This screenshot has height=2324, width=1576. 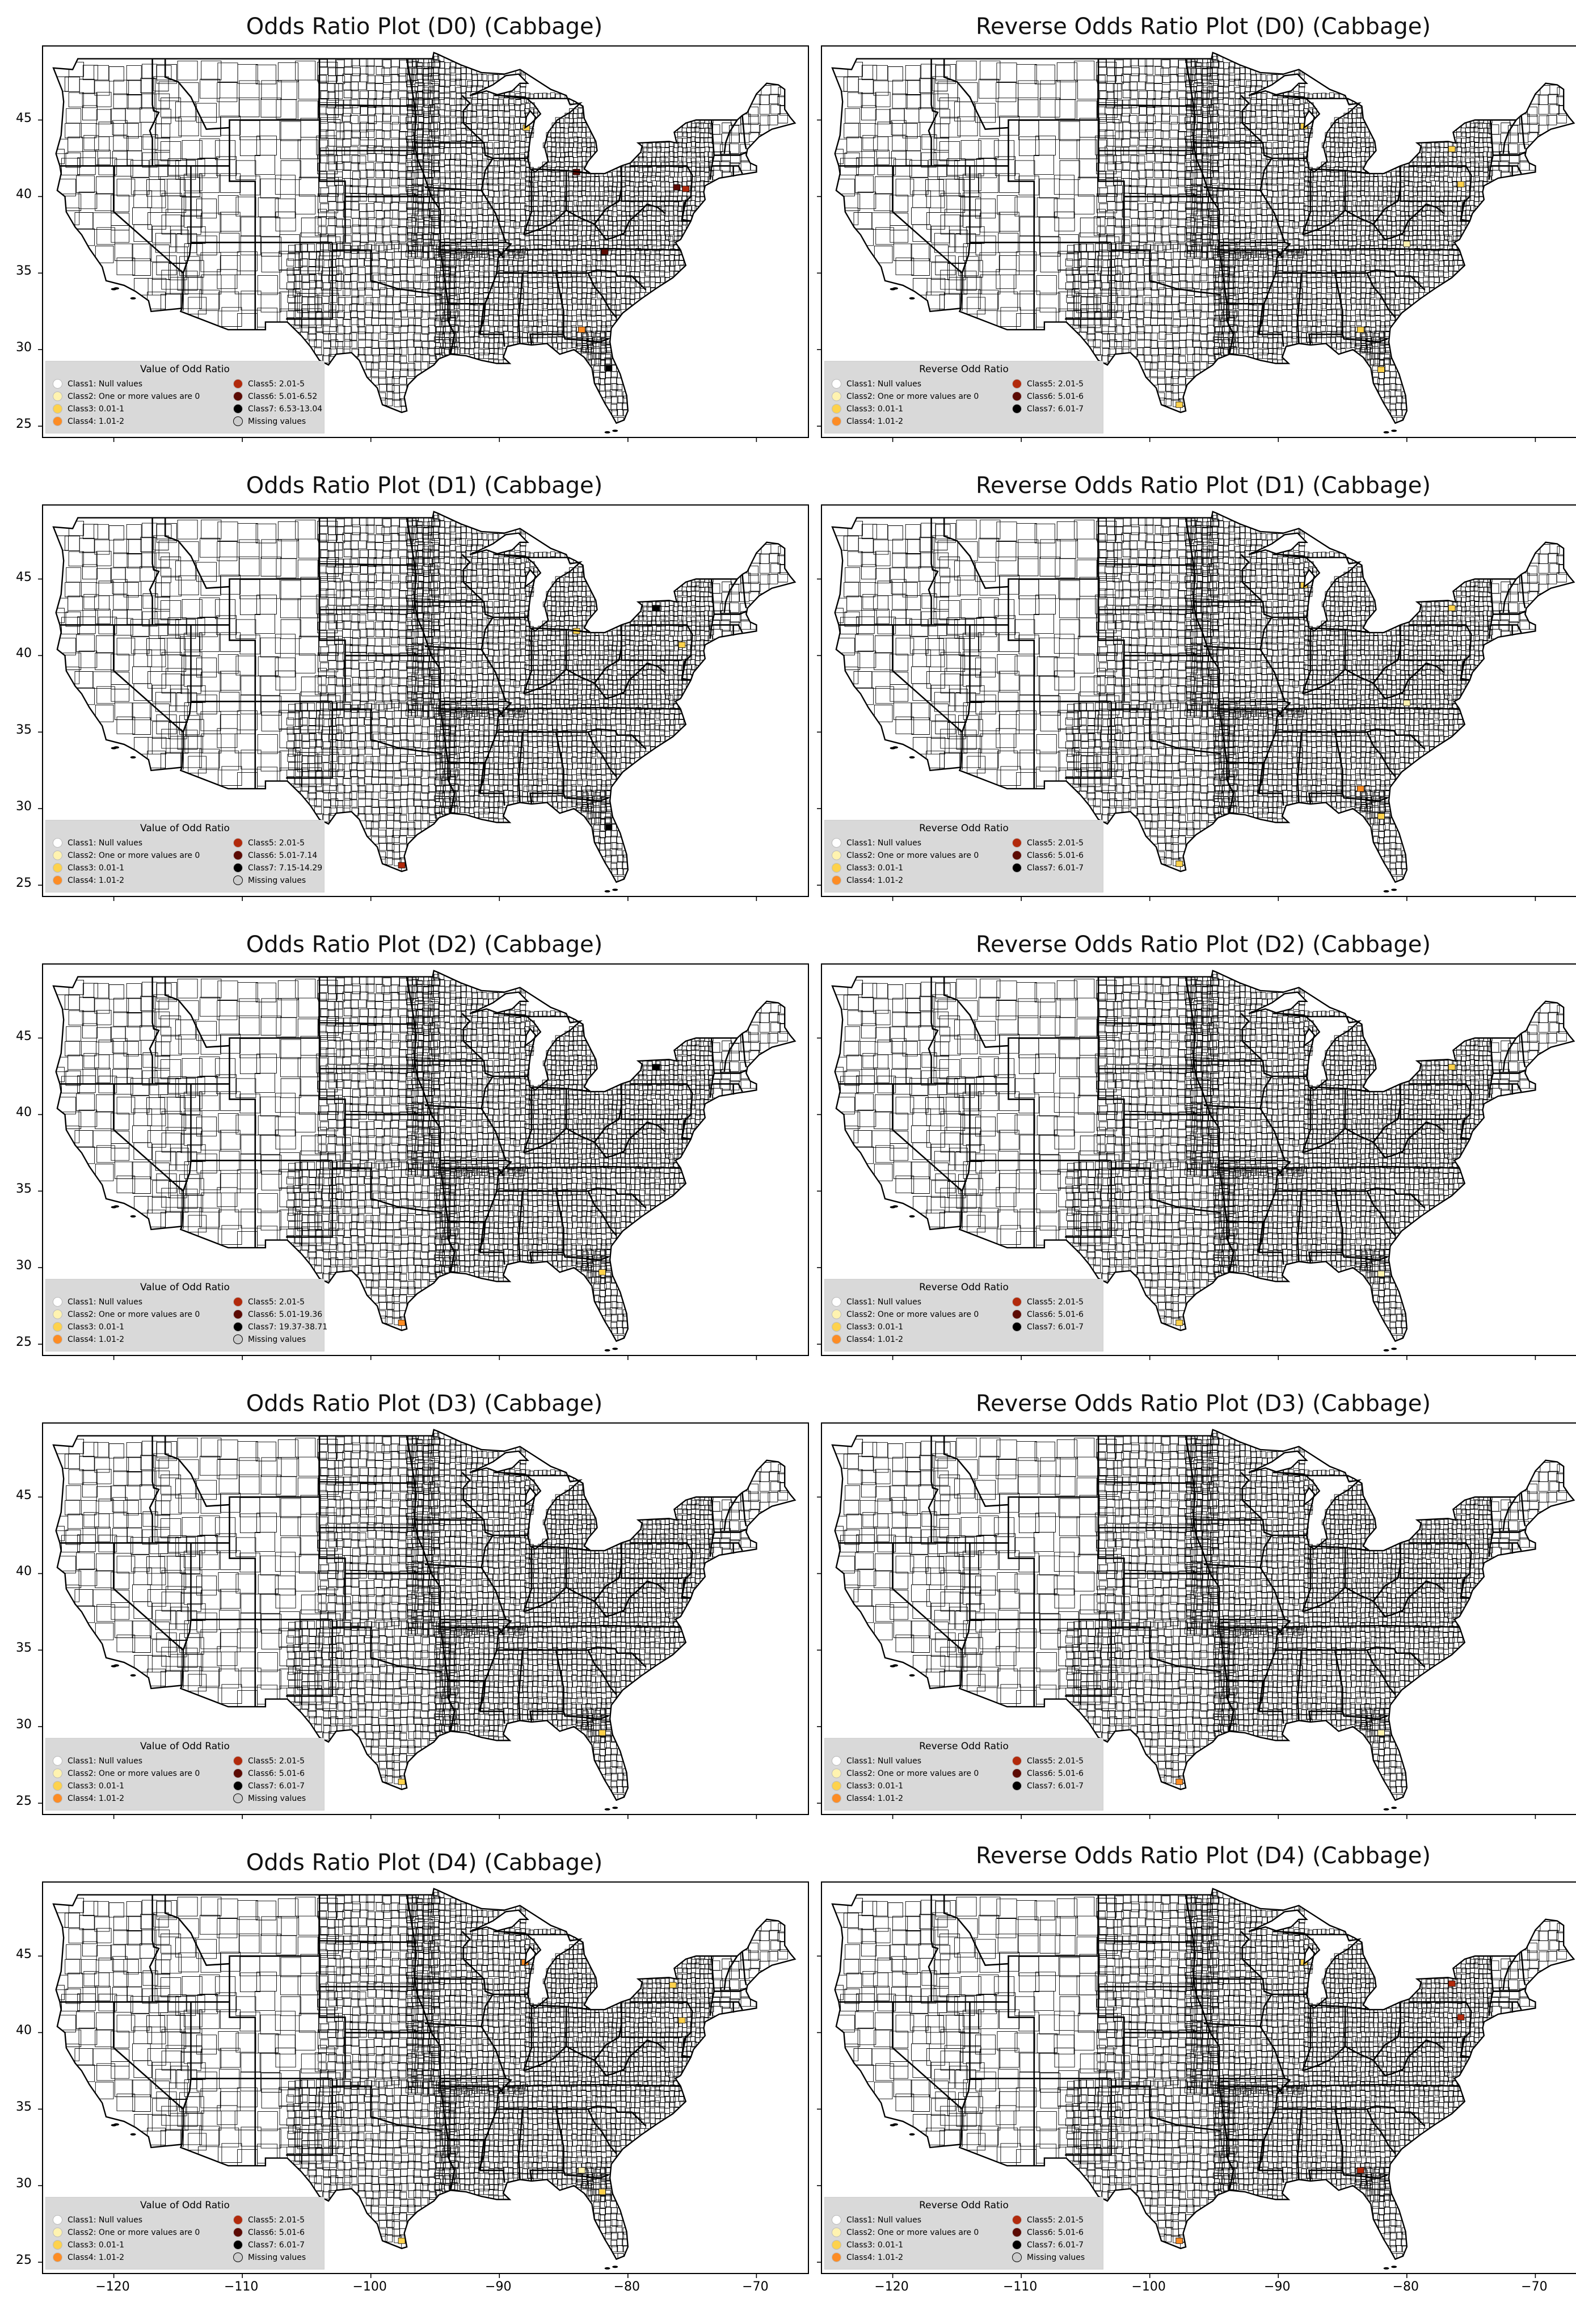 I want to click on x-tick-label: −100, so click(x=1148, y=2287).